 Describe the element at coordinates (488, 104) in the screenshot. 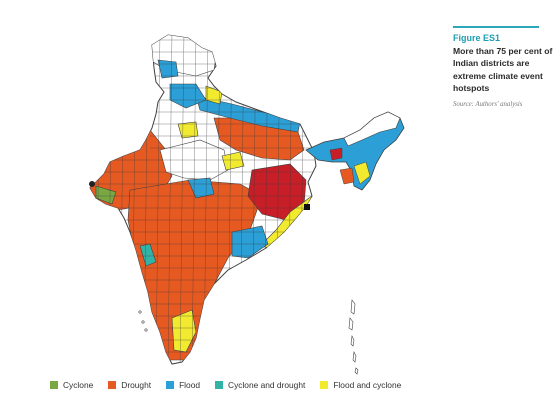

I see `figure-source: Source: Authors' analysis` at that location.